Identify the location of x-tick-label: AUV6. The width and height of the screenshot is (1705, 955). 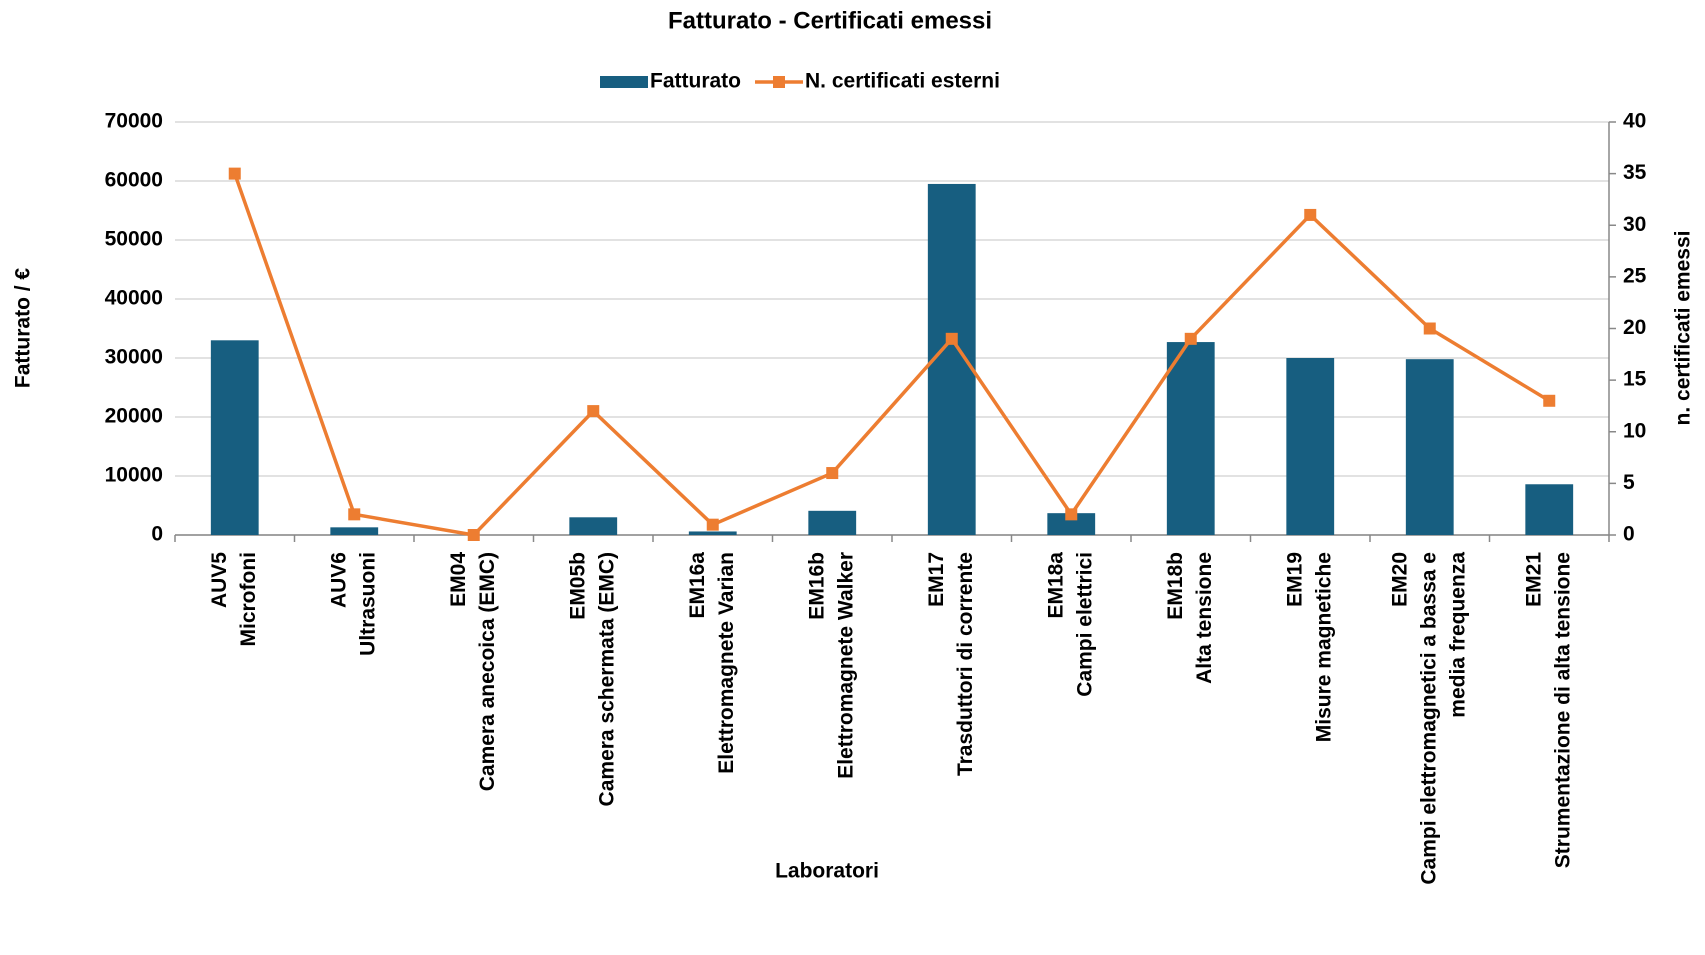
(338, 580).